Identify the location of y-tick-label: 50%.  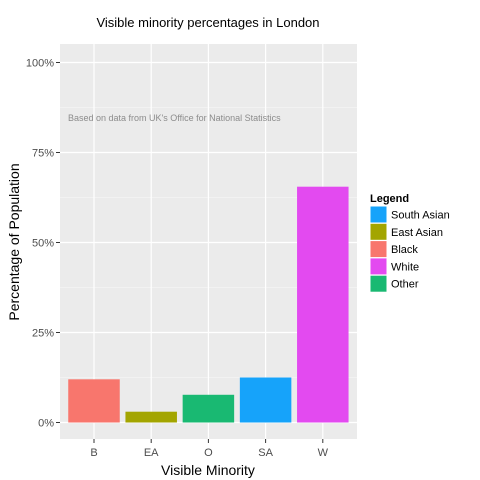
(43, 244).